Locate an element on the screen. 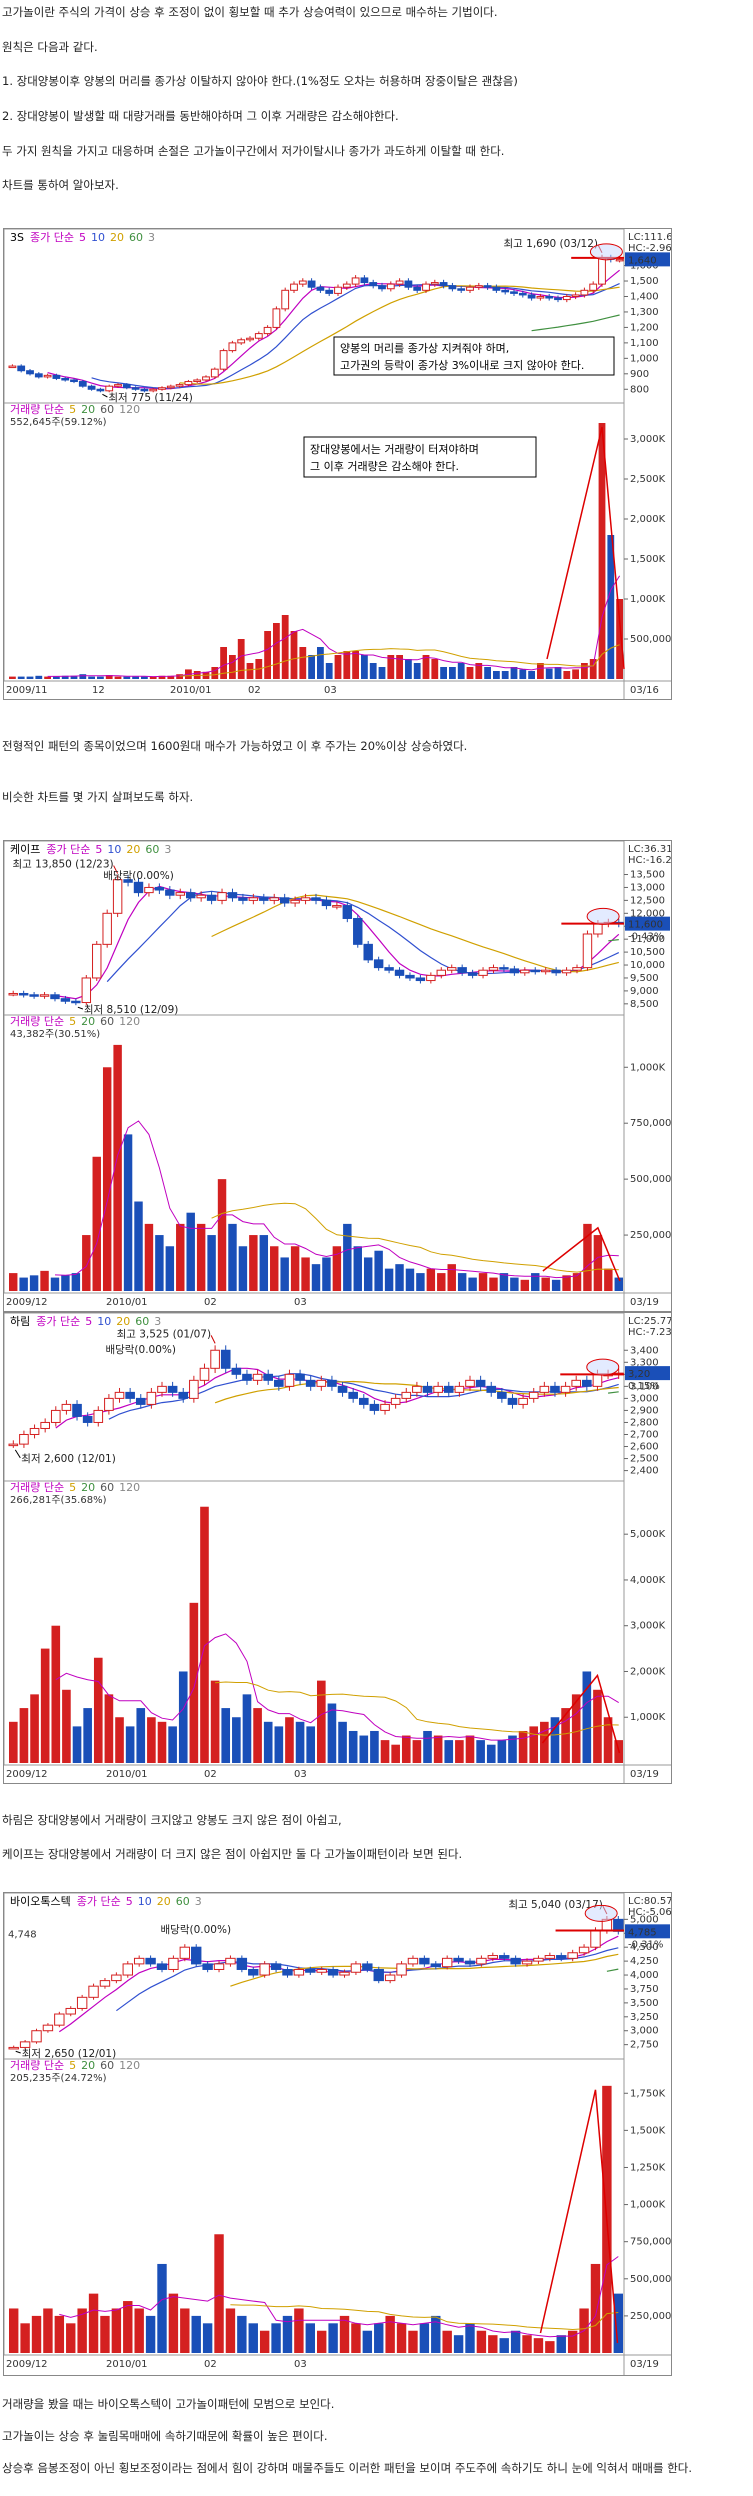 The image size is (753, 2496). ma-period: 20 is located at coordinates (117, 237).